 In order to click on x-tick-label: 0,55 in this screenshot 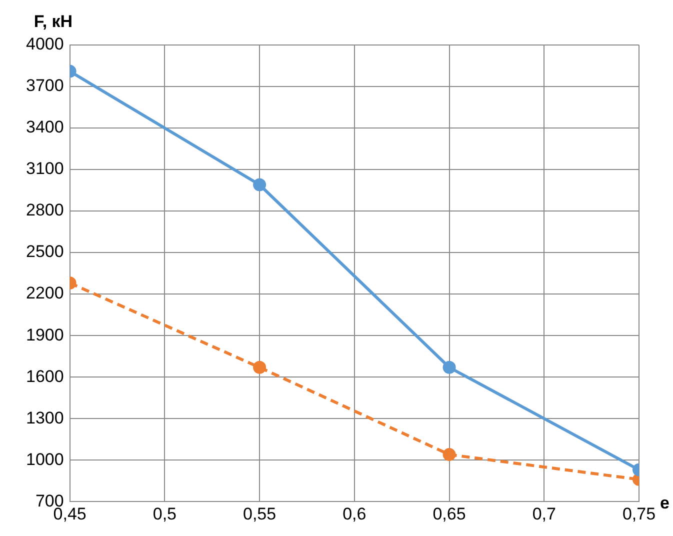, I will do `click(259, 514)`.